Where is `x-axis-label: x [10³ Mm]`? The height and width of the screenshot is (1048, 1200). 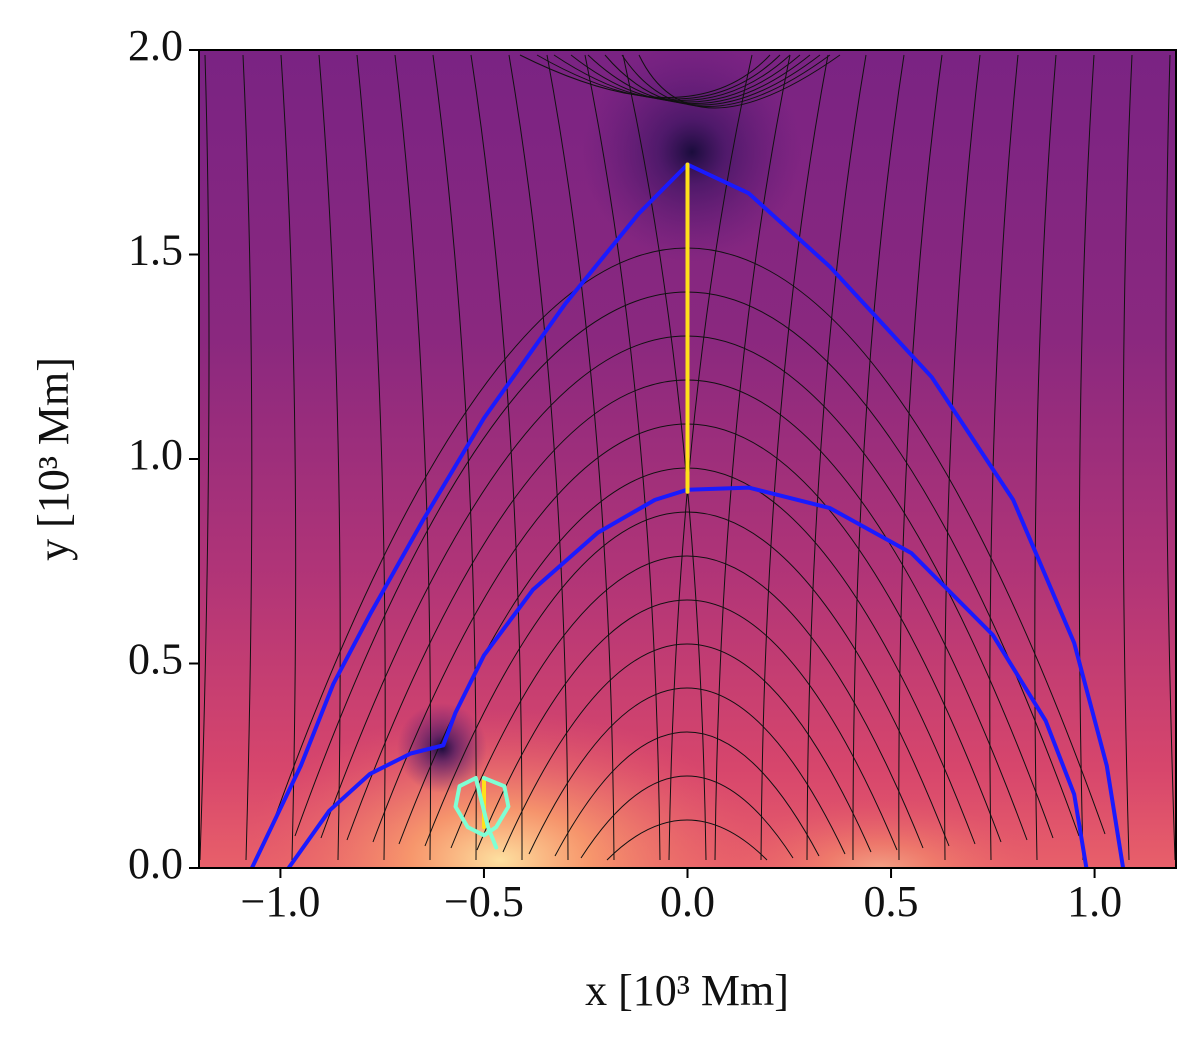 x-axis-label: x [10³ Mm] is located at coordinates (687, 990).